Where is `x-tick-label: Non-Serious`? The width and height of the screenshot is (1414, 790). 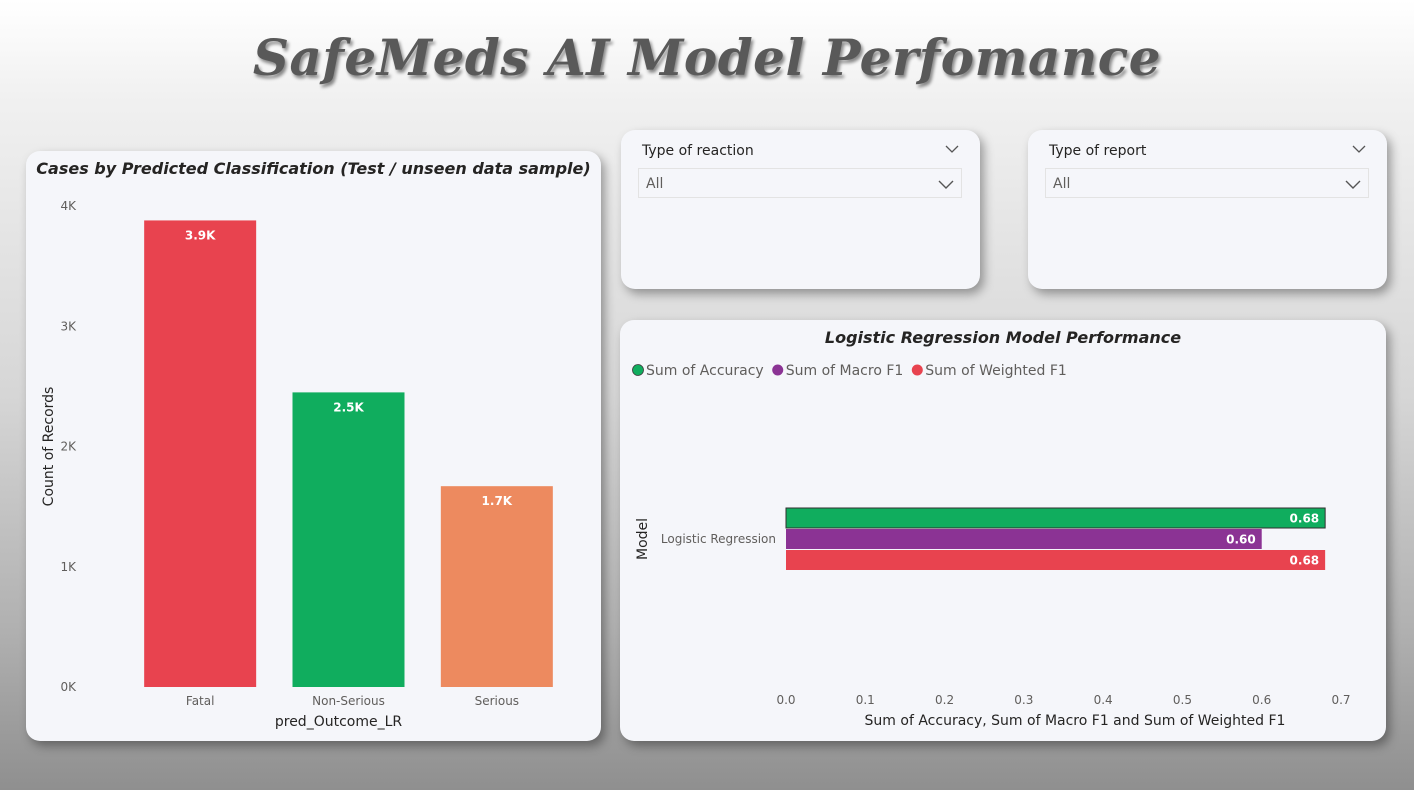
x-tick-label: Non-Serious is located at coordinates (348, 701).